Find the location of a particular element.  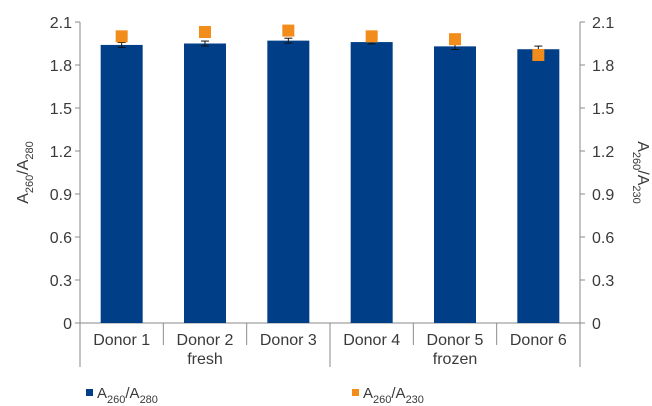

y-left-tick-label: 0.3 is located at coordinates (61, 281).